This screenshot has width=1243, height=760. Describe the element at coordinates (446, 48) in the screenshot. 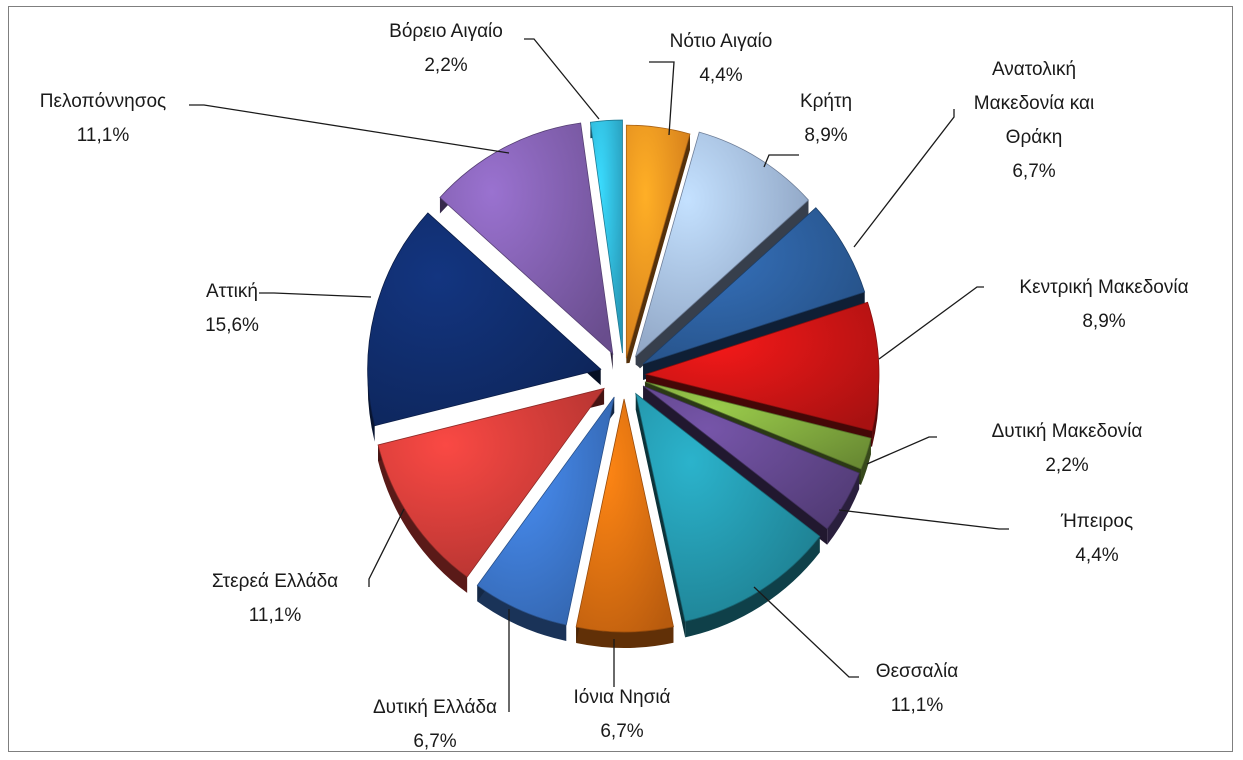

I see `slice-label-12: Βόρειο Αιγαίο 2,2%` at that location.